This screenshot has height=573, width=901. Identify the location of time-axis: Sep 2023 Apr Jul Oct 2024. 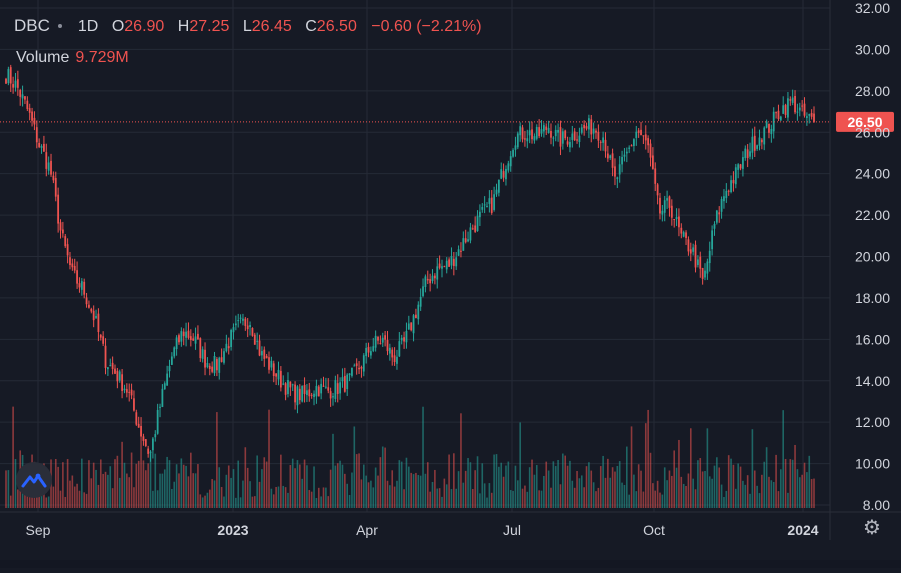
(450, 524).